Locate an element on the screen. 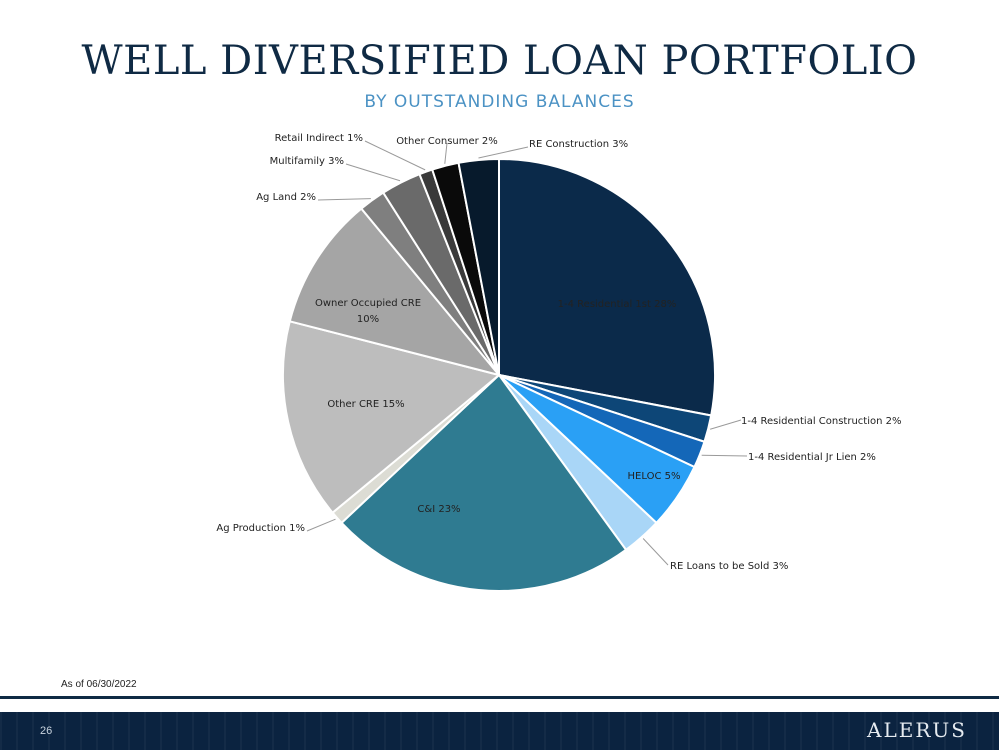  slice-label: 1-4 Residential Jr Lien 2% is located at coordinates (812, 457).